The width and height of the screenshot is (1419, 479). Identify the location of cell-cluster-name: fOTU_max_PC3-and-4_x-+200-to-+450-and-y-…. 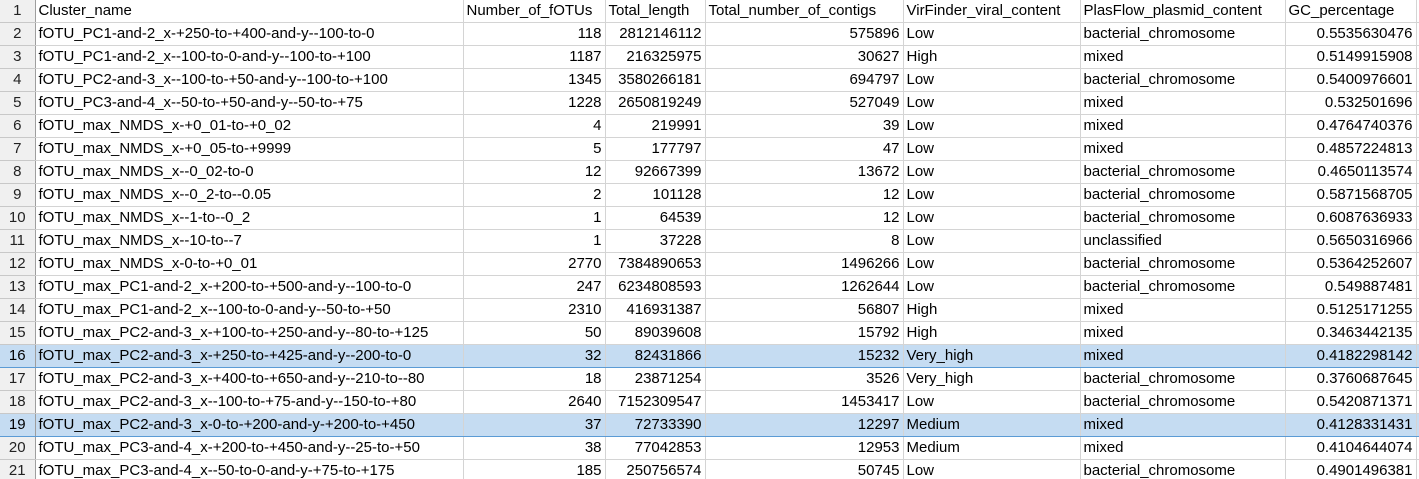
(249, 448).